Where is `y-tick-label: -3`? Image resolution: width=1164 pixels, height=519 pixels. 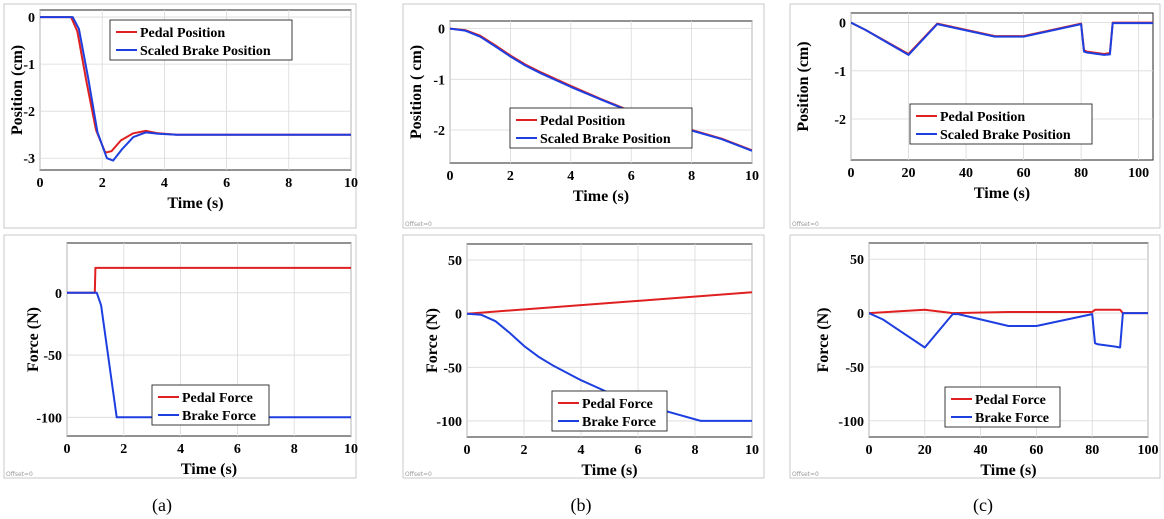
y-tick-label: -3 is located at coordinates (29, 159).